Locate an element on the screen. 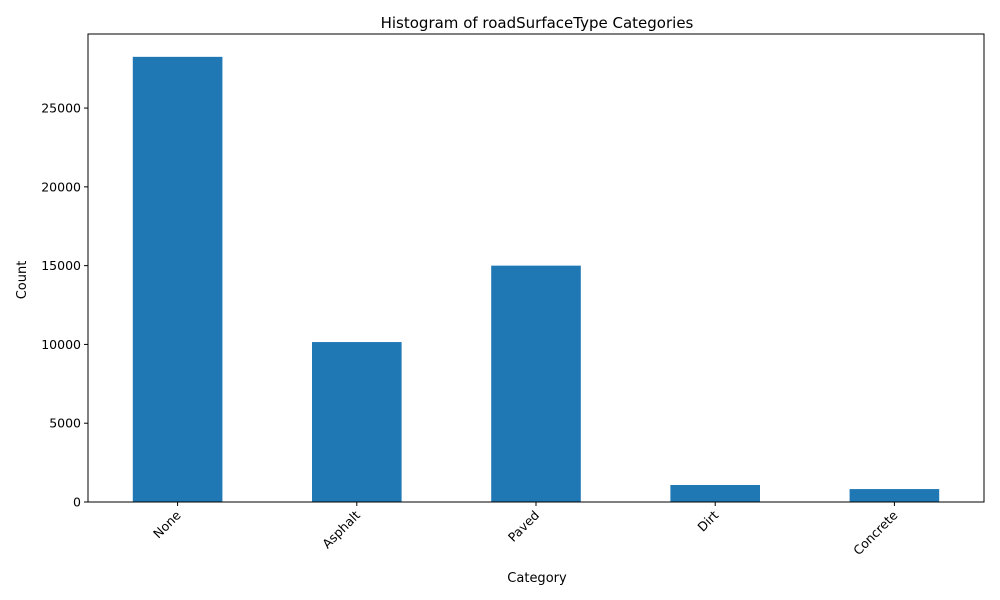  x-tick-label: None is located at coordinates (167, 524).